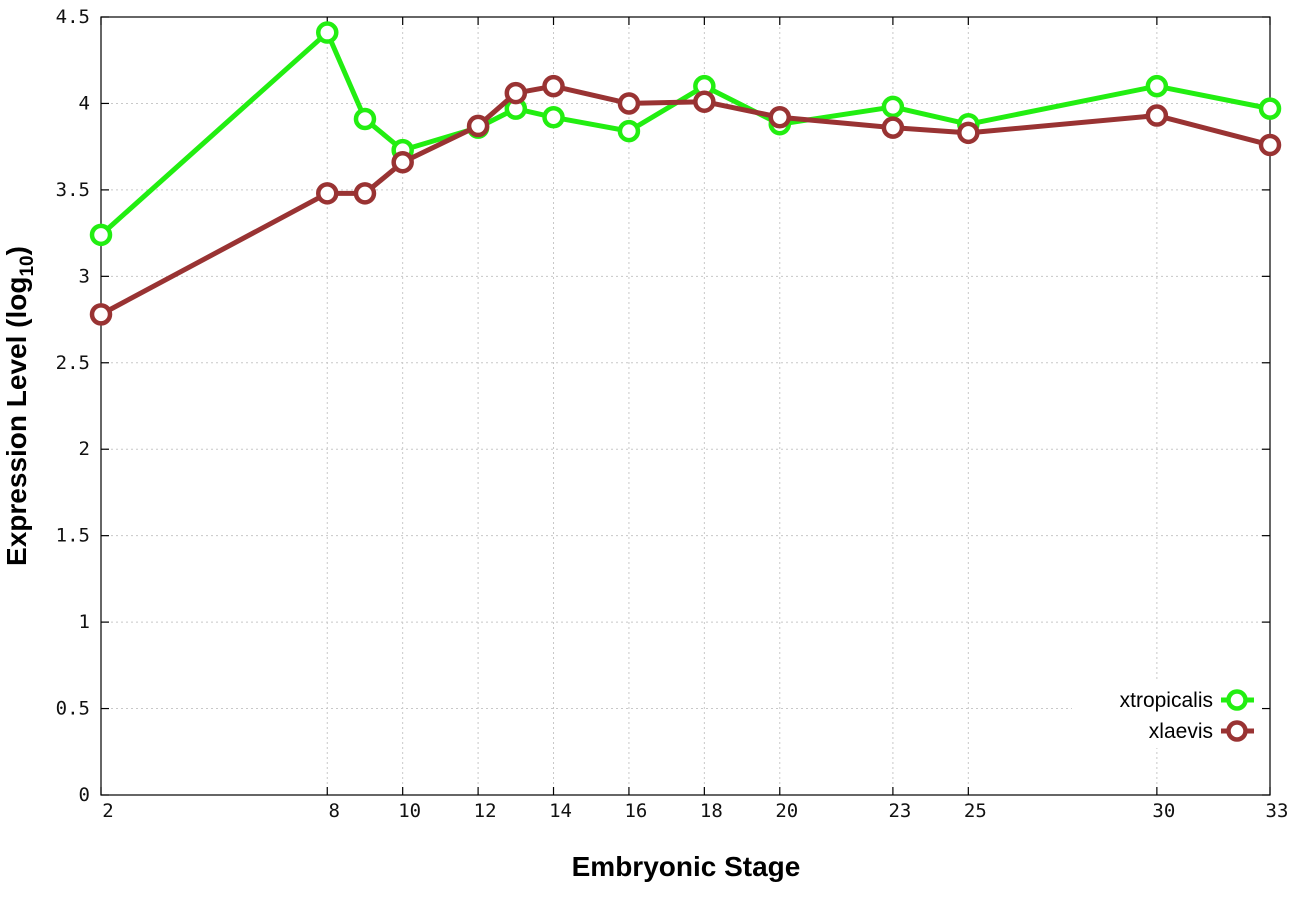  I want to click on legend: xtropicalis xlaevis, so click(1167, 714).